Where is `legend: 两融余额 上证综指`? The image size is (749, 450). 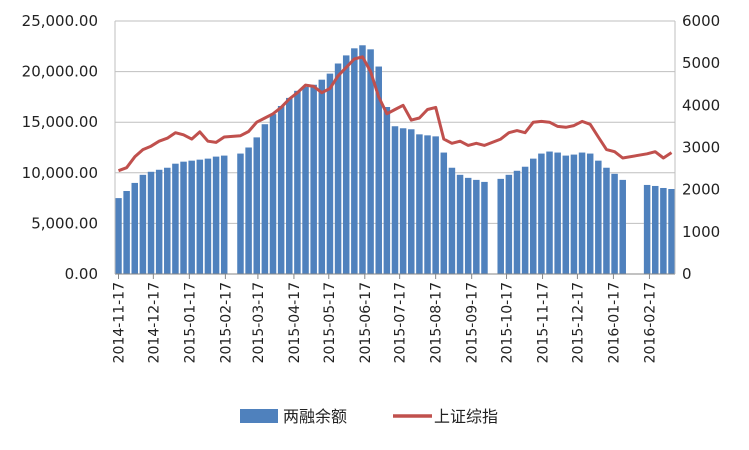
legend: 两融余额 上证综指 is located at coordinates (369, 416).